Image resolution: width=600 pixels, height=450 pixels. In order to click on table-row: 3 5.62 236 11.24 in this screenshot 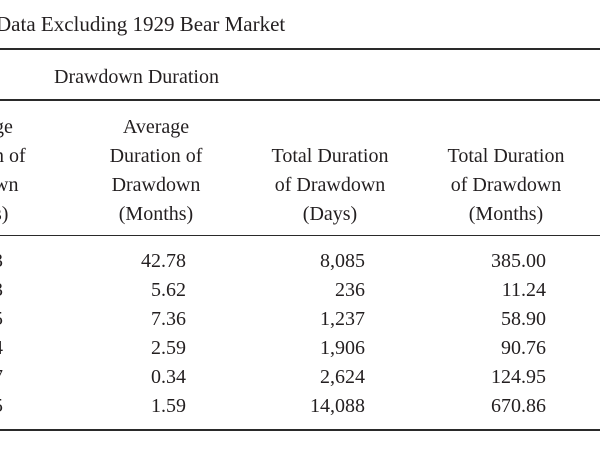, I will do `click(273, 290)`.